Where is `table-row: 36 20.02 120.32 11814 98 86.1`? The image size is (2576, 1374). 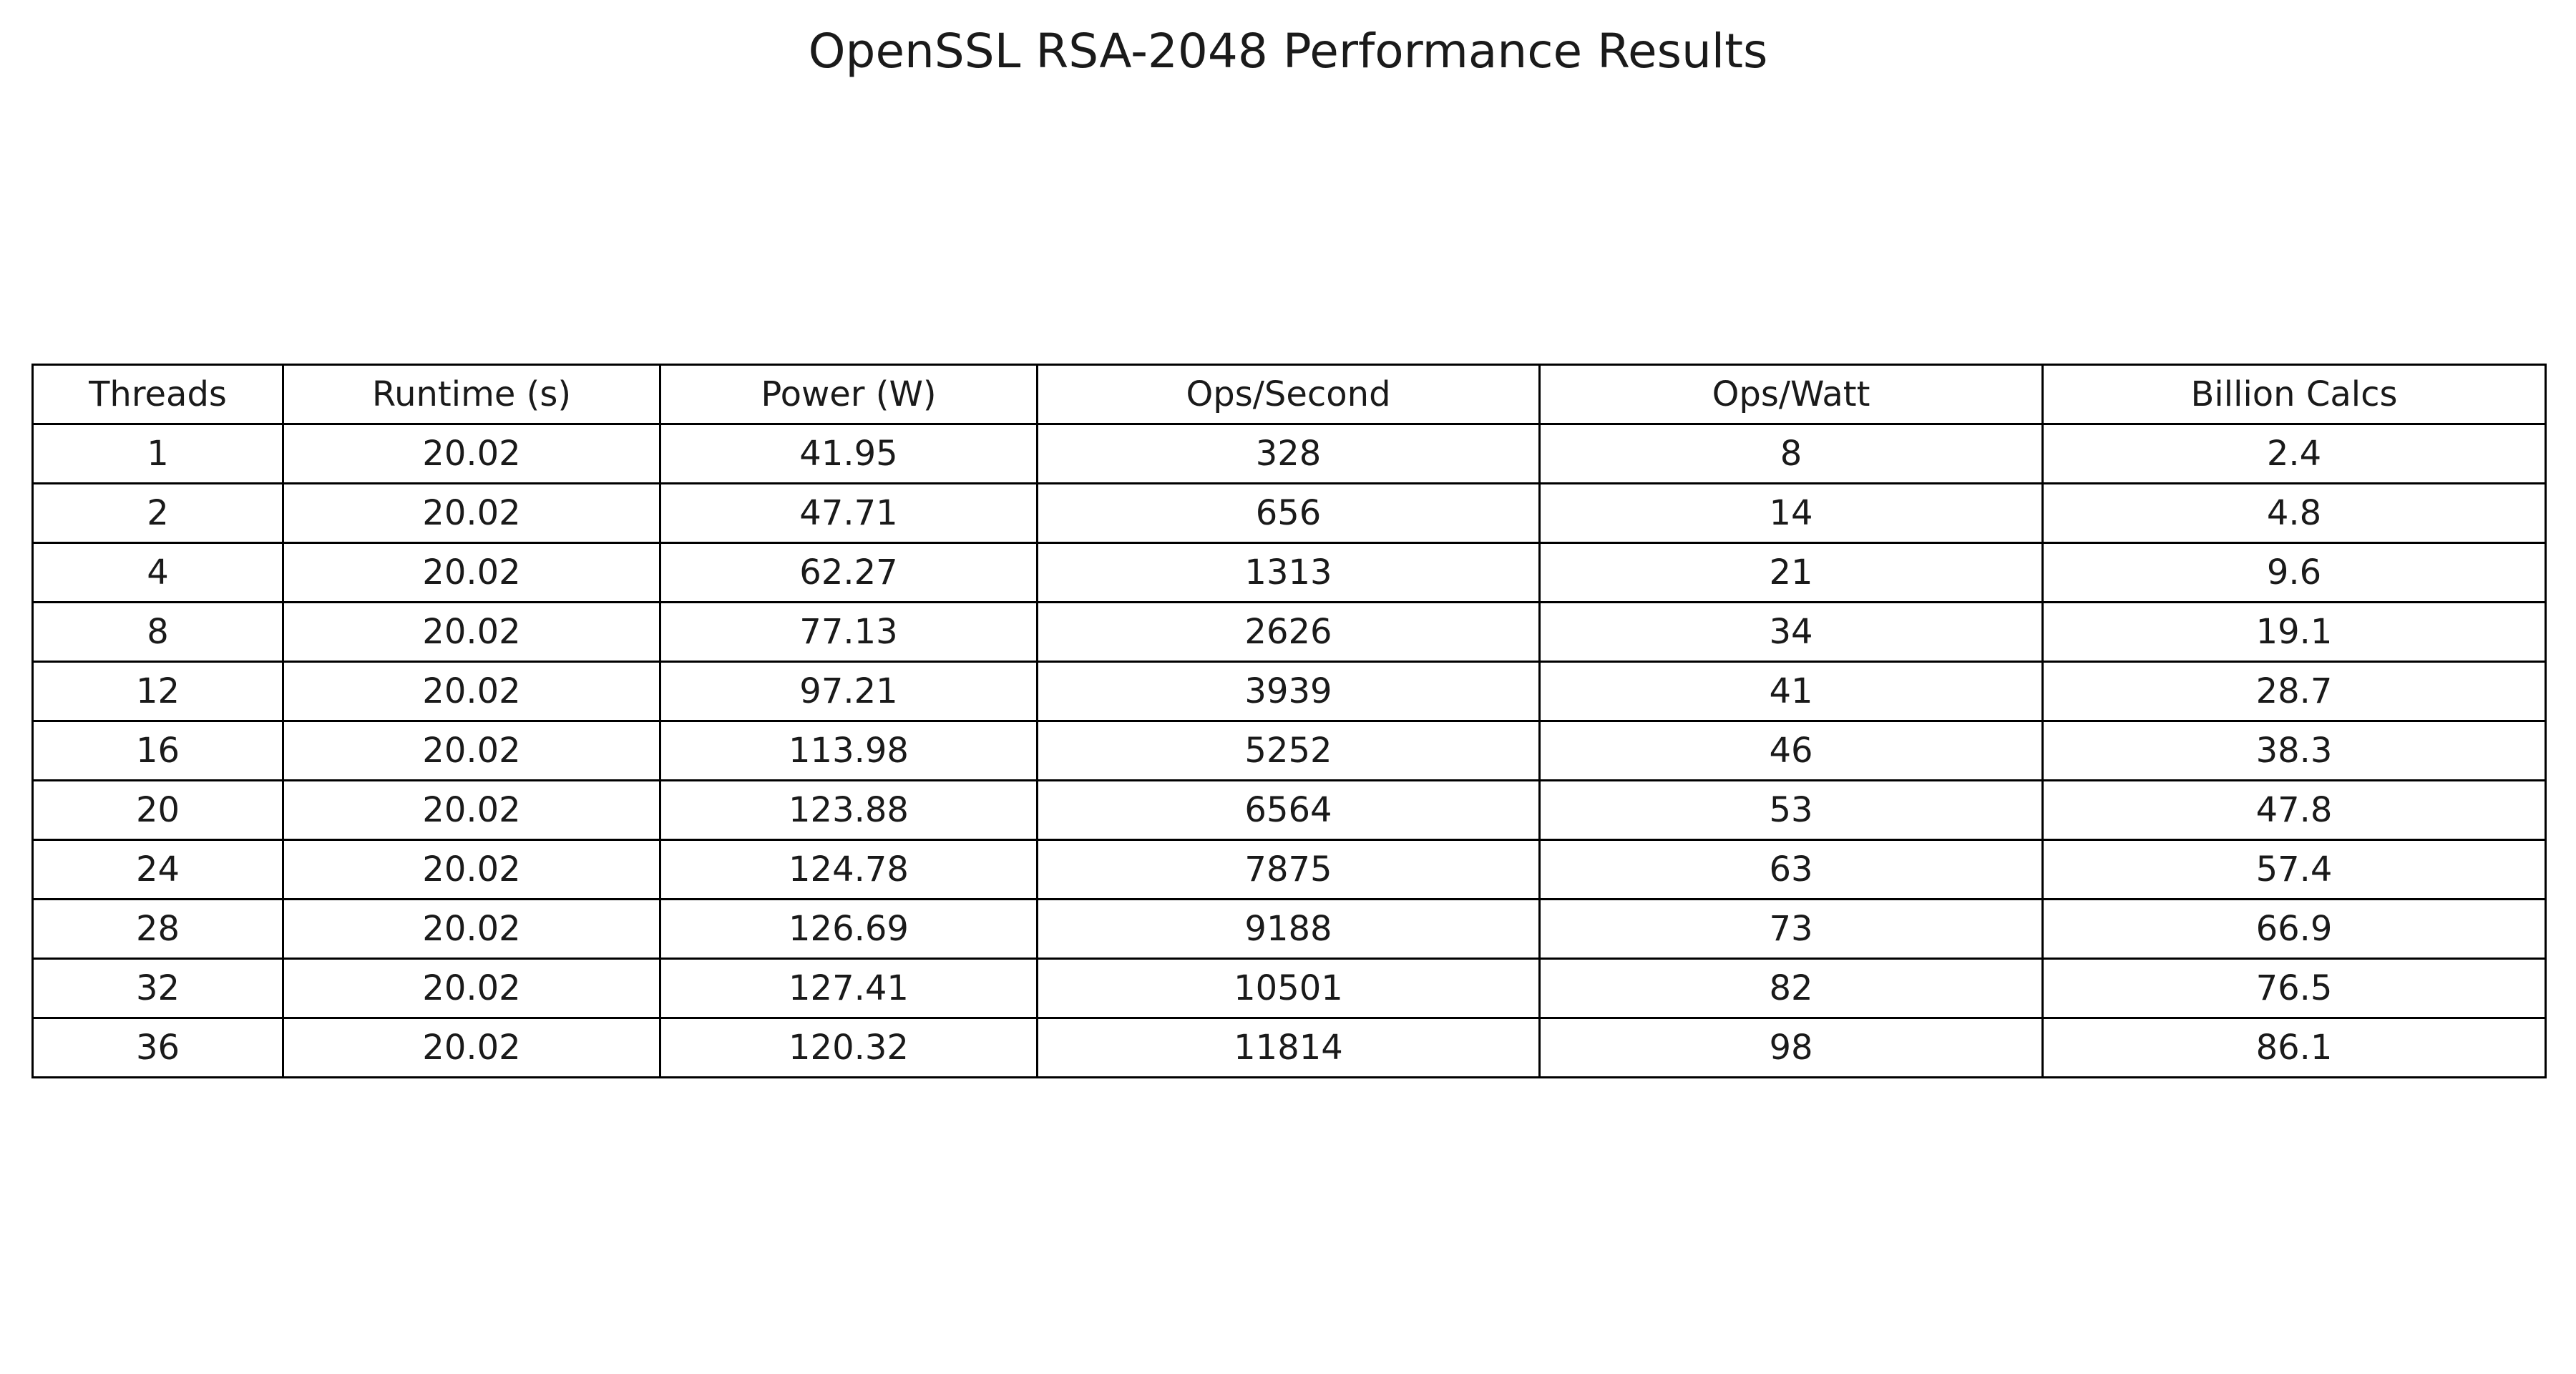 table-row: 36 20.02 120.32 11814 98 86.1 is located at coordinates (1289, 1047).